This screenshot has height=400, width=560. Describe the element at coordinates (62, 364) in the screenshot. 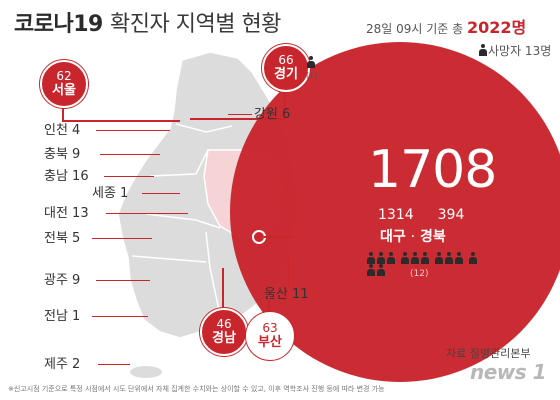

I see `label-jeju: 제주 2` at that location.